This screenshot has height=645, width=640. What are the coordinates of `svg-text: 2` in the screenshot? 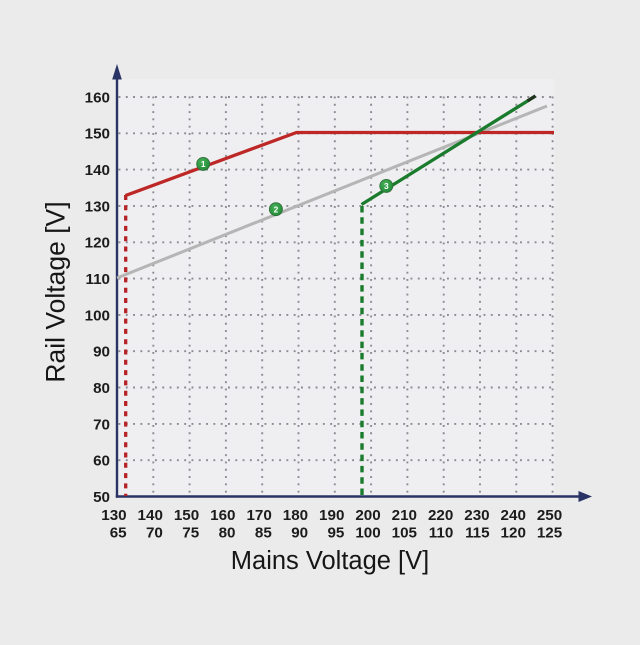 It's located at (276, 209).